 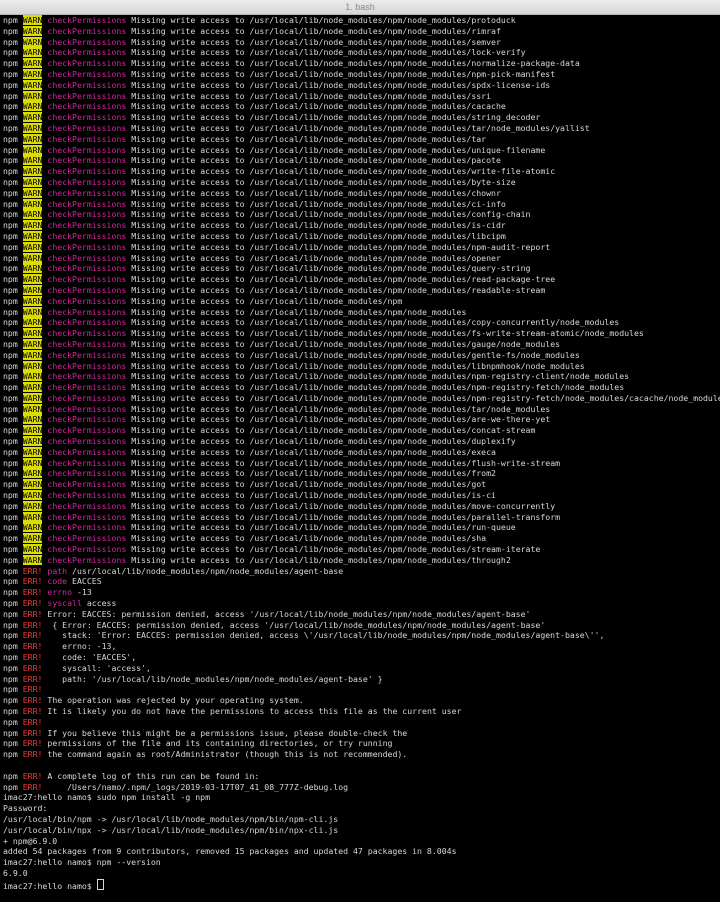 I want to click on terminal-line: npm ERR!, so click(x=361, y=689).